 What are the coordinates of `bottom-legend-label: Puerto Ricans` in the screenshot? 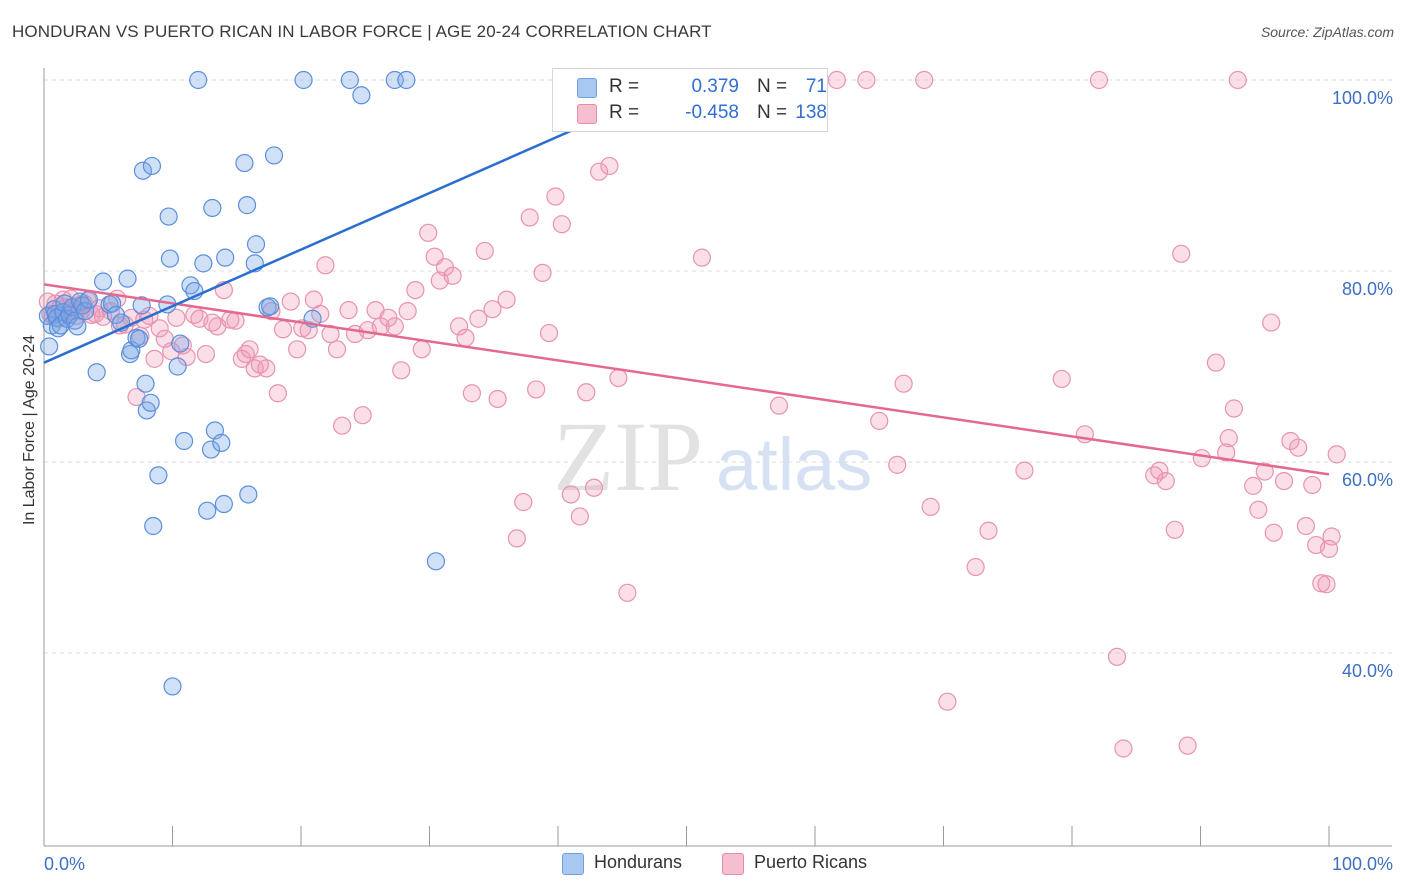 It's located at (811, 862).